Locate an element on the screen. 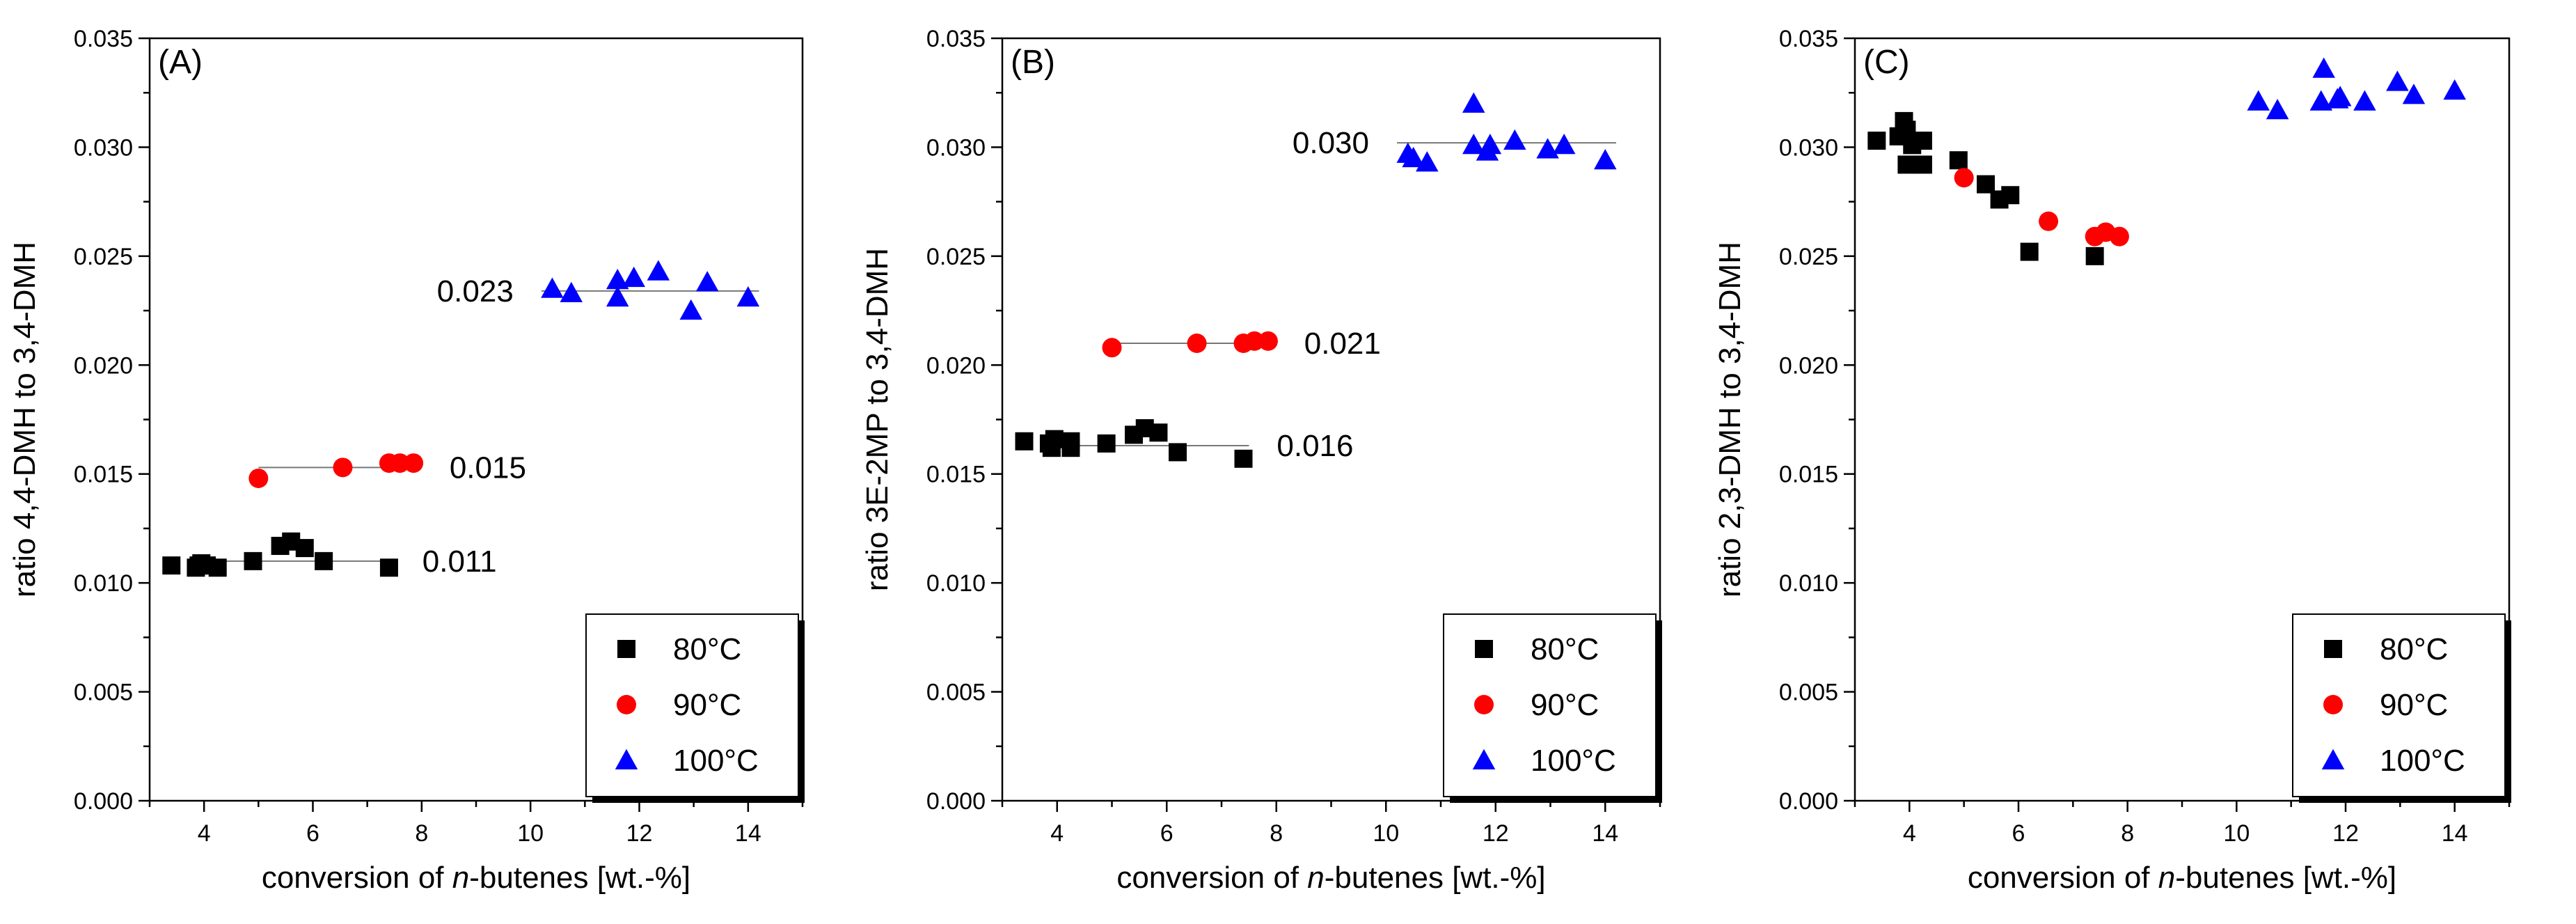 This screenshot has height=924, width=2576. legend-label: 100°C is located at coordinates (1573, 761).